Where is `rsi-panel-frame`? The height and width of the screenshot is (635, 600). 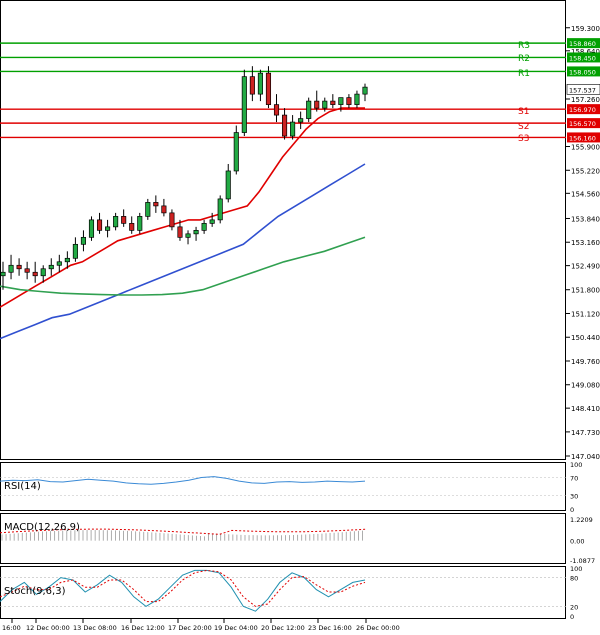 rsi-panel-frame is located at coordinates (283, 486).